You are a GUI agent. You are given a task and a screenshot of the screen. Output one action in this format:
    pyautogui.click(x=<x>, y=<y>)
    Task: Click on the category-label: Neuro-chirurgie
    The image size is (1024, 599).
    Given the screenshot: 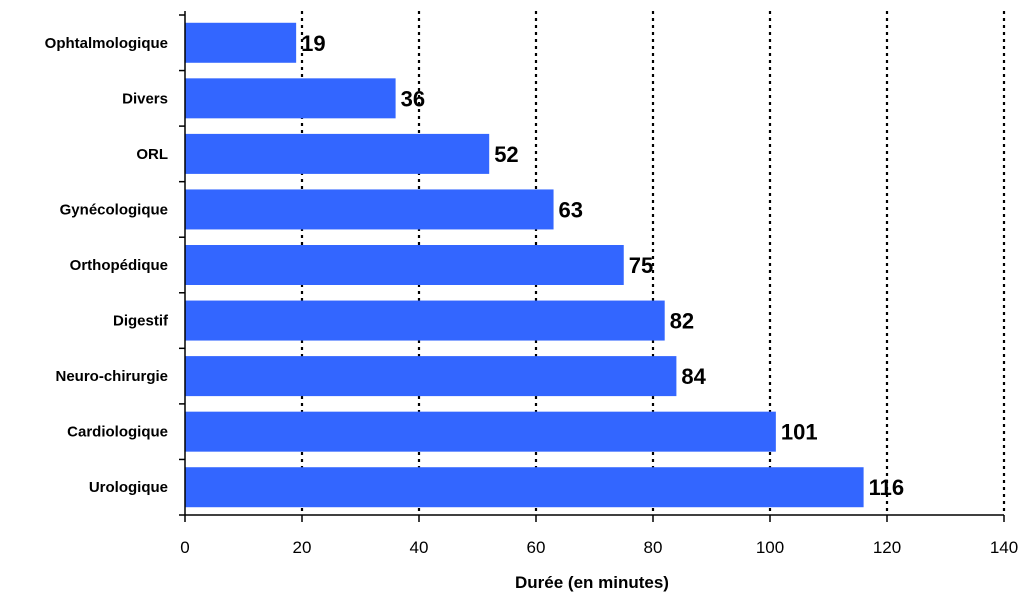 What is the action you would take?
    pyautogui.click(x=111, y=376)
    